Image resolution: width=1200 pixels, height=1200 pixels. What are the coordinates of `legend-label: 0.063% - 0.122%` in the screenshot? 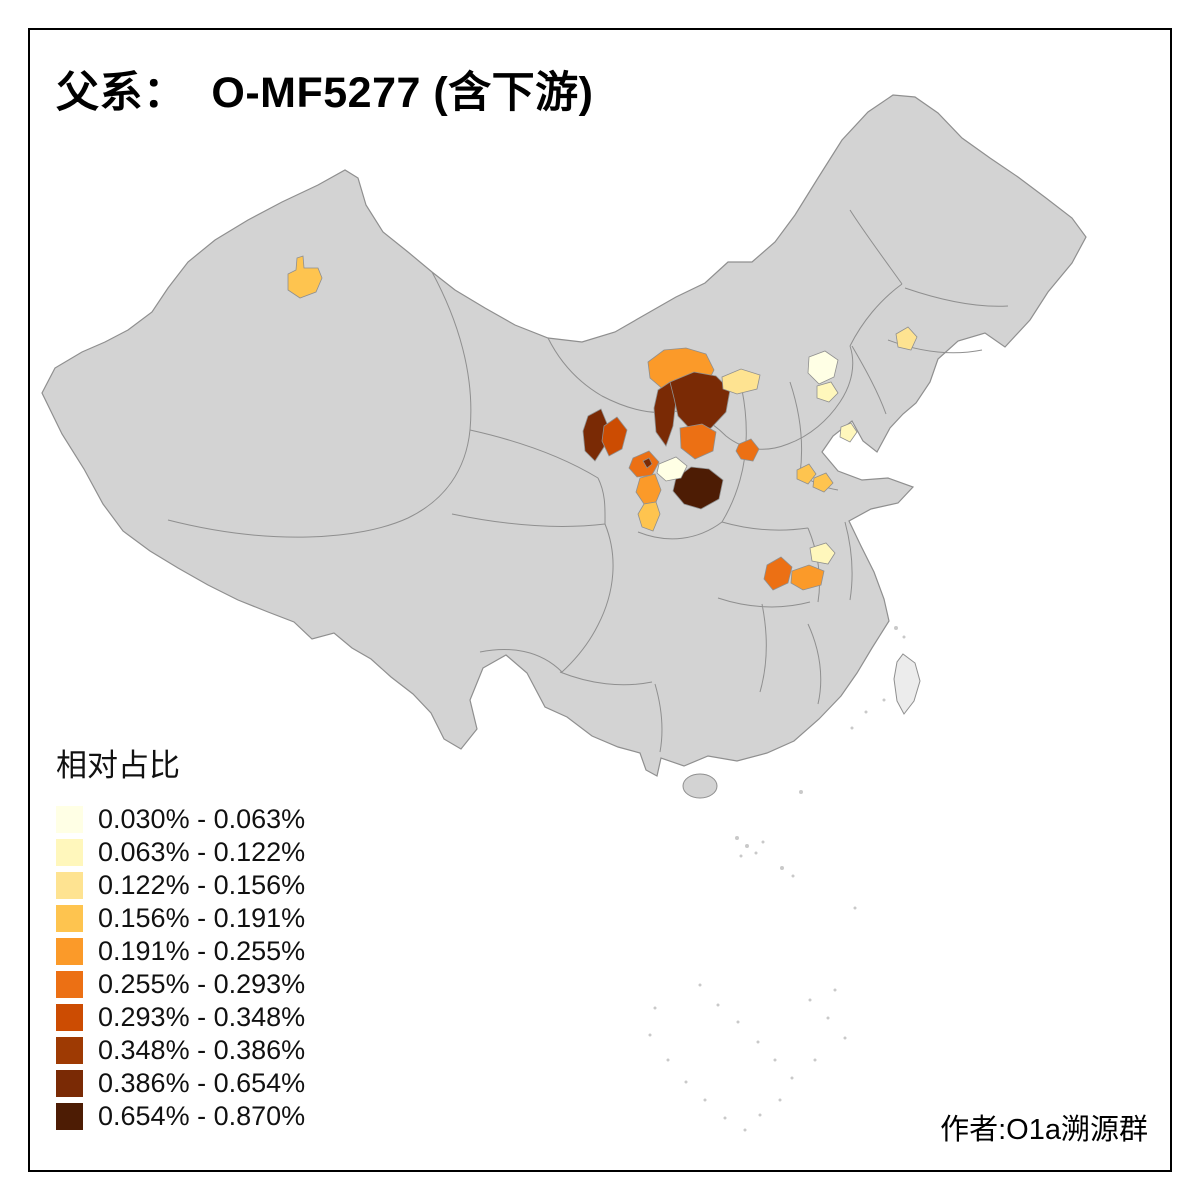 It's located at (202, 852).